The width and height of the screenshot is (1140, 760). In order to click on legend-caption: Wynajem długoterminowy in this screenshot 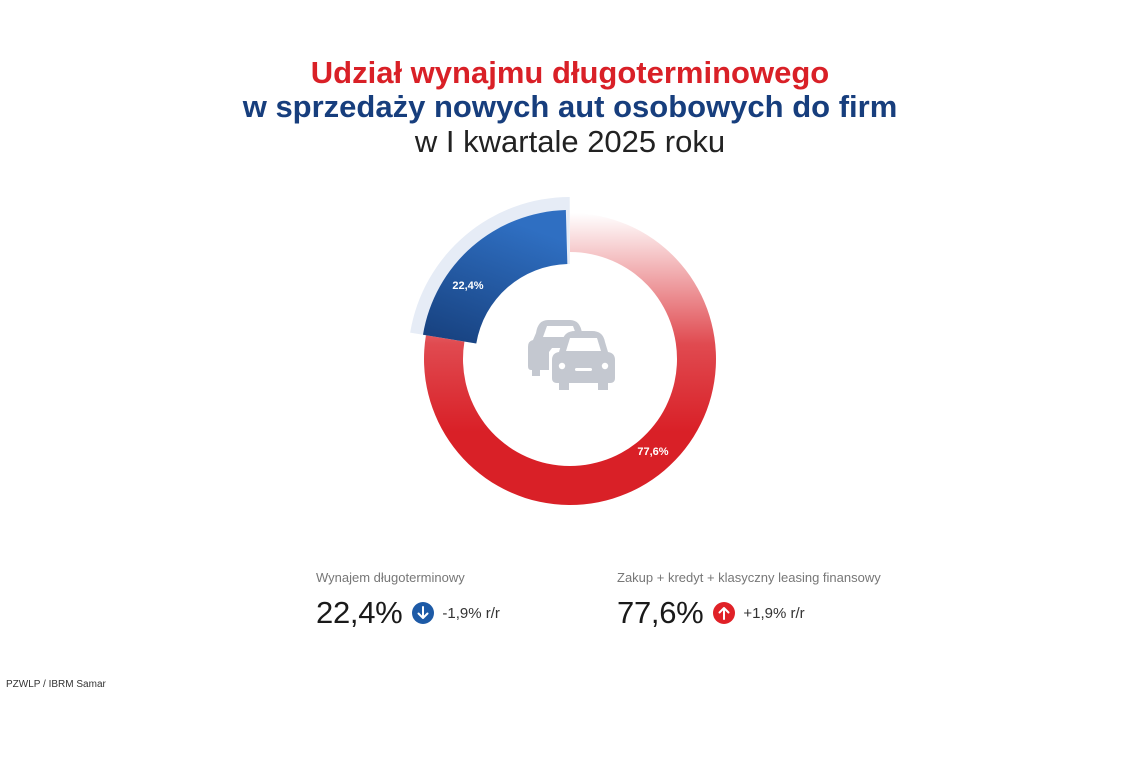, I will do `click(390, 577)`.